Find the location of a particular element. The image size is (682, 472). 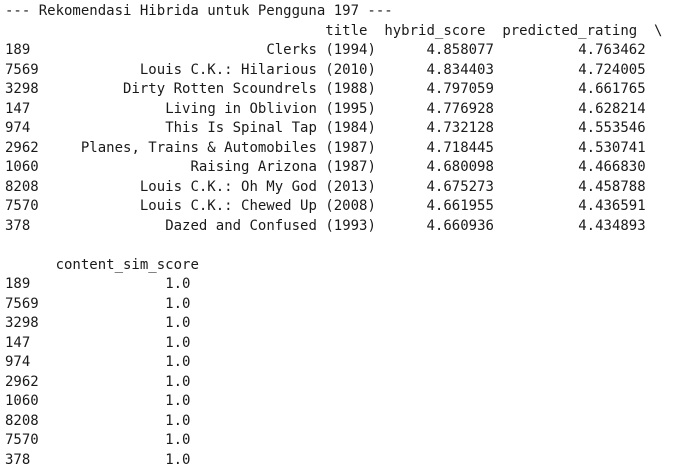

column-header-title: title is located at coordinates (346, 30).